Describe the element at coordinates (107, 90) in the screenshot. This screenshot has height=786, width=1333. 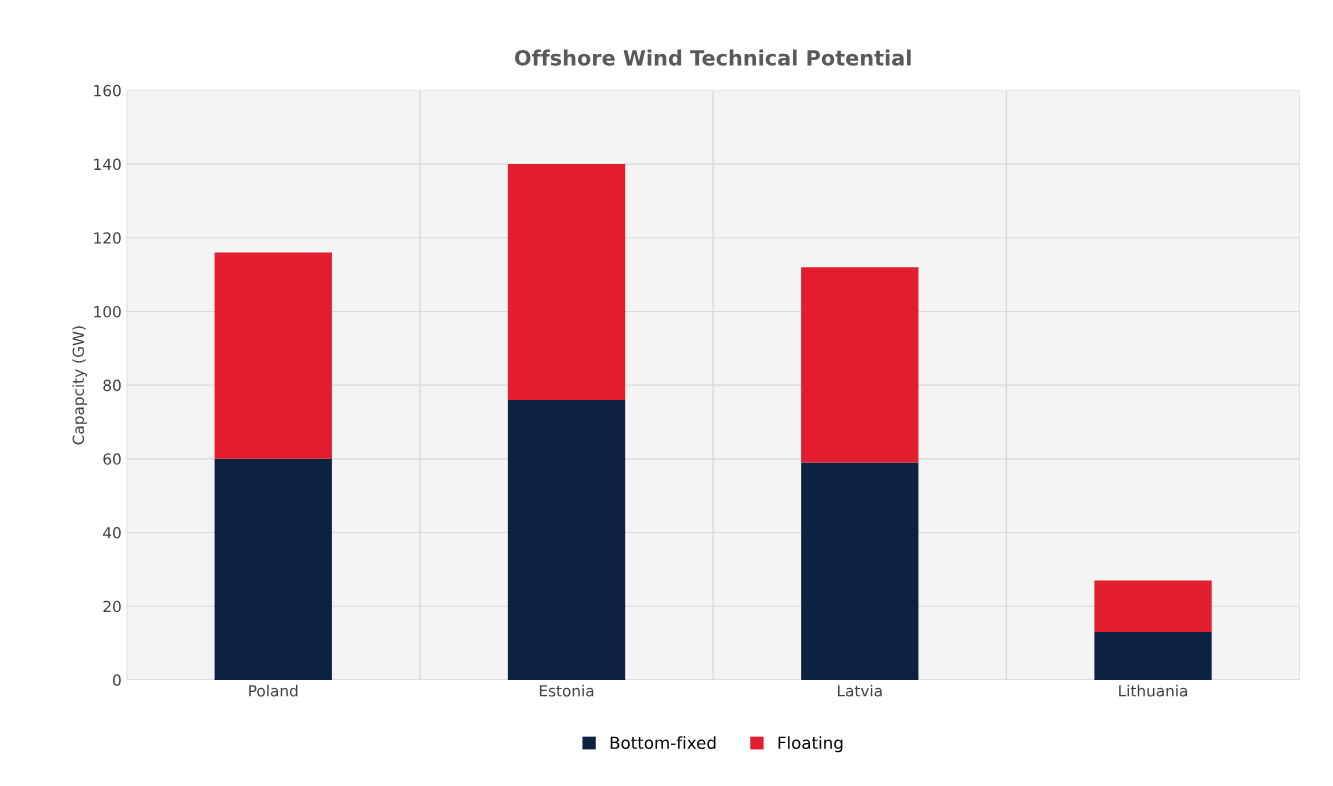
I see `y-tick-label: 160` at that location.